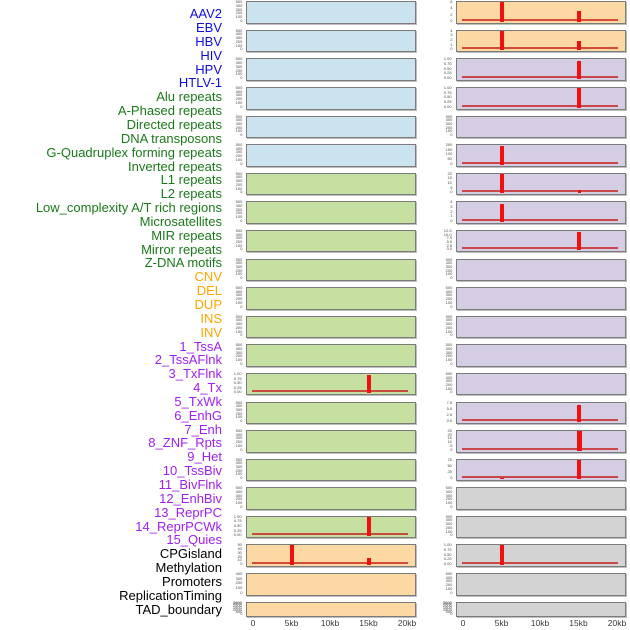  I want to click on panel-dup: 3000 2500 2000 1500 1000 500 0, so click(324, 609).